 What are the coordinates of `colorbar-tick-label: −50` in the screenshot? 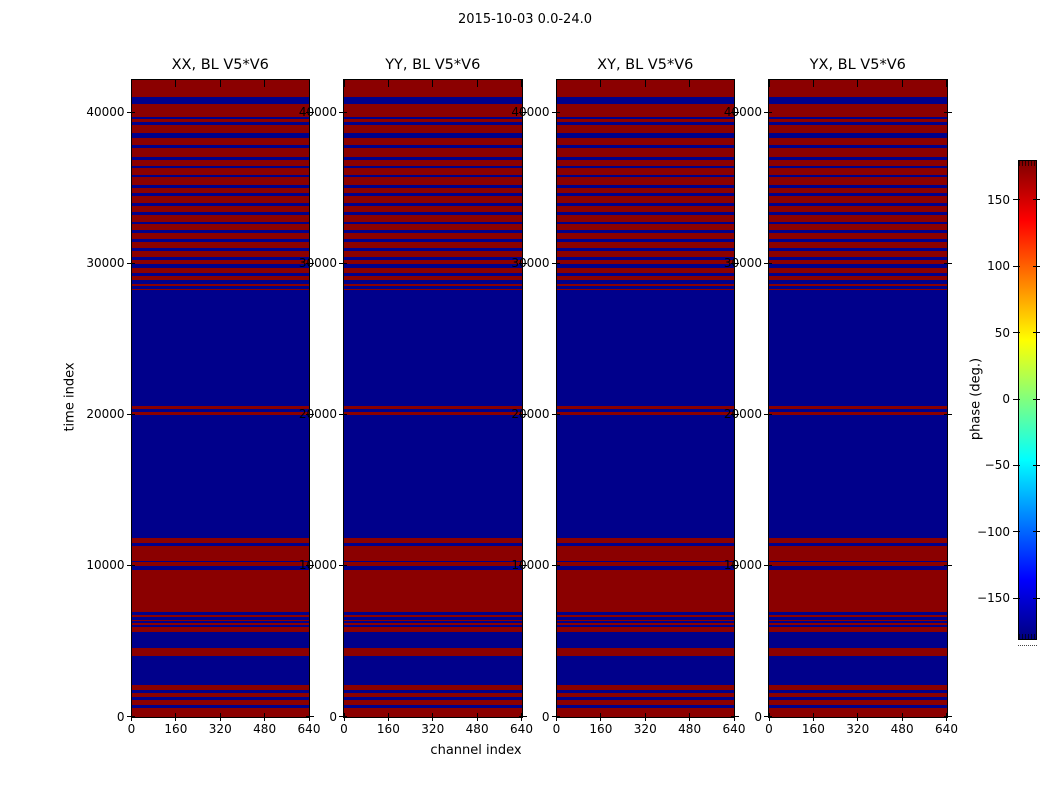 It's located at (997, 465).